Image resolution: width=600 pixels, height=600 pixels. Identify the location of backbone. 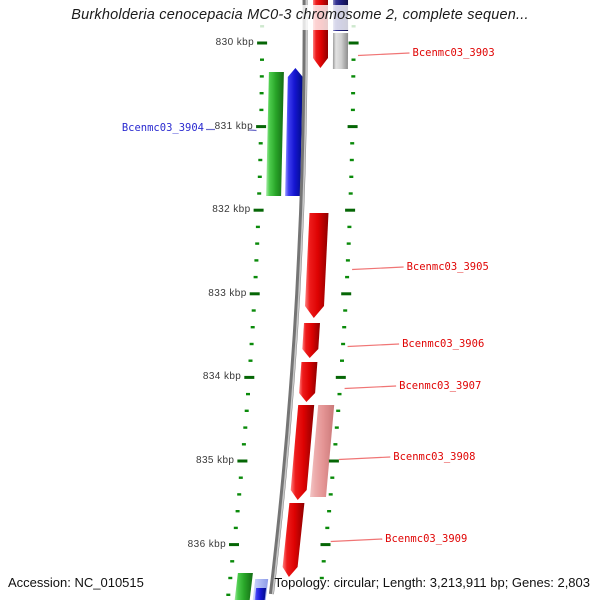
(288, 297).